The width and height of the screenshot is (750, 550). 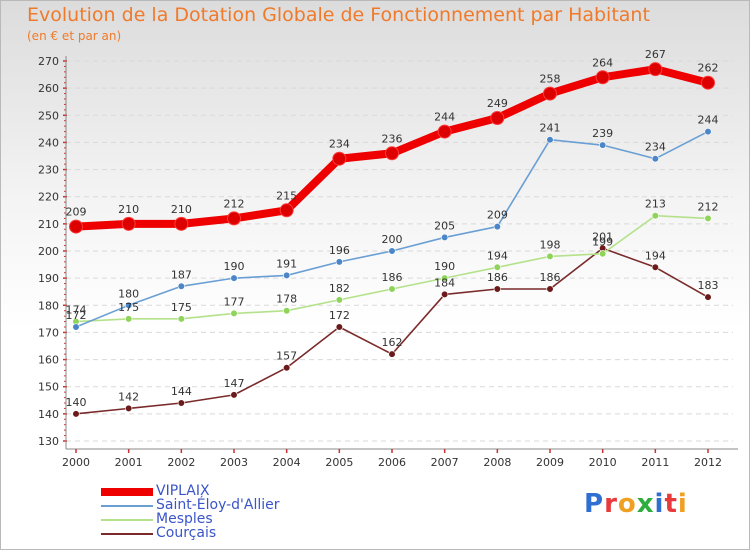 I want to click on legend-swatch-viplaix, so click(x=127, y=492).